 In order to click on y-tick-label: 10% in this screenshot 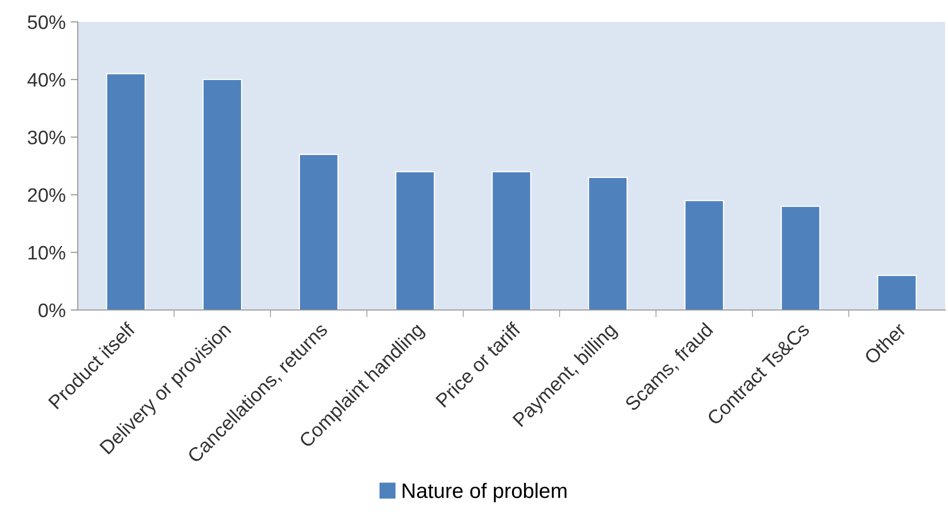, I will do `click(47, 253)`.